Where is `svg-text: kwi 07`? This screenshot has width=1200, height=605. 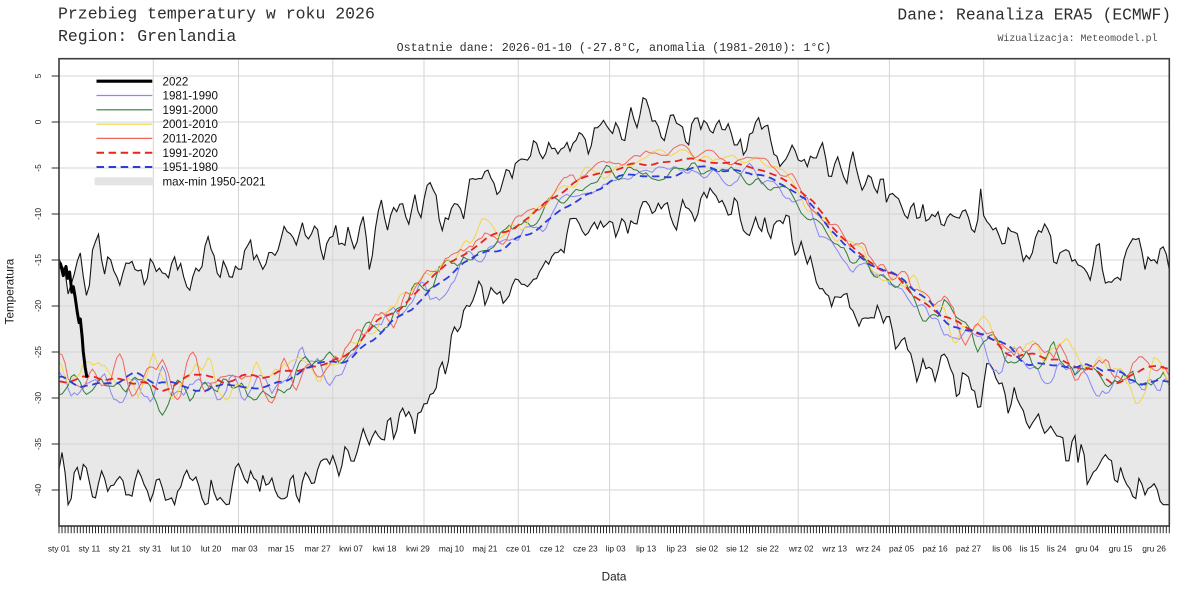
svg-text: kwi 07 is located at coordinates (351, 548).